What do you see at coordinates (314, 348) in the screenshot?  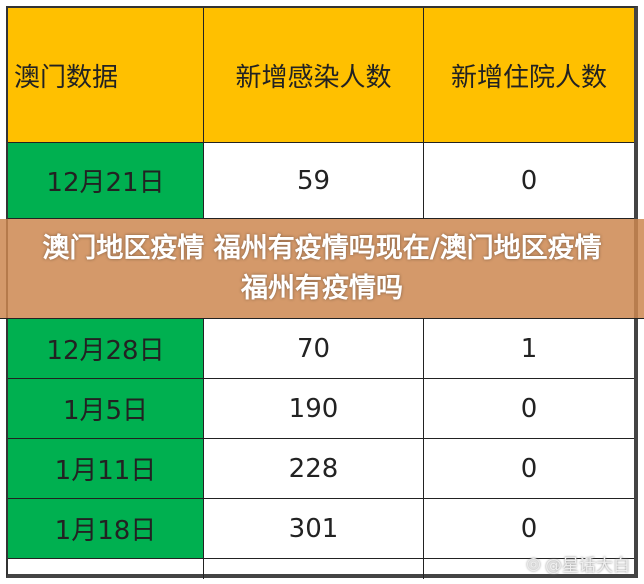 I see `table-cell: 70` at bounding box center [314, 348].